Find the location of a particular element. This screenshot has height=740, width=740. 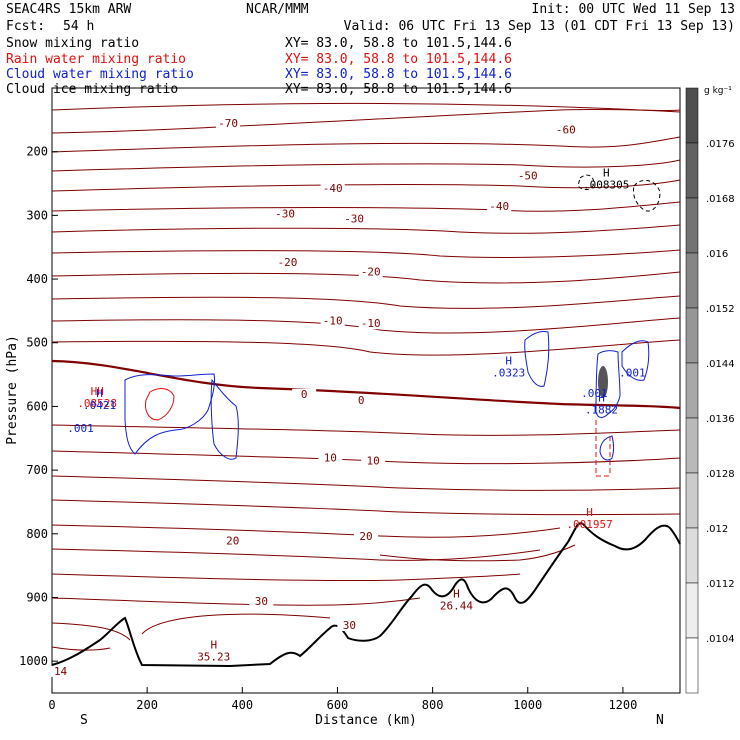

contour-label: 30 is located at coordinates (349, 625).